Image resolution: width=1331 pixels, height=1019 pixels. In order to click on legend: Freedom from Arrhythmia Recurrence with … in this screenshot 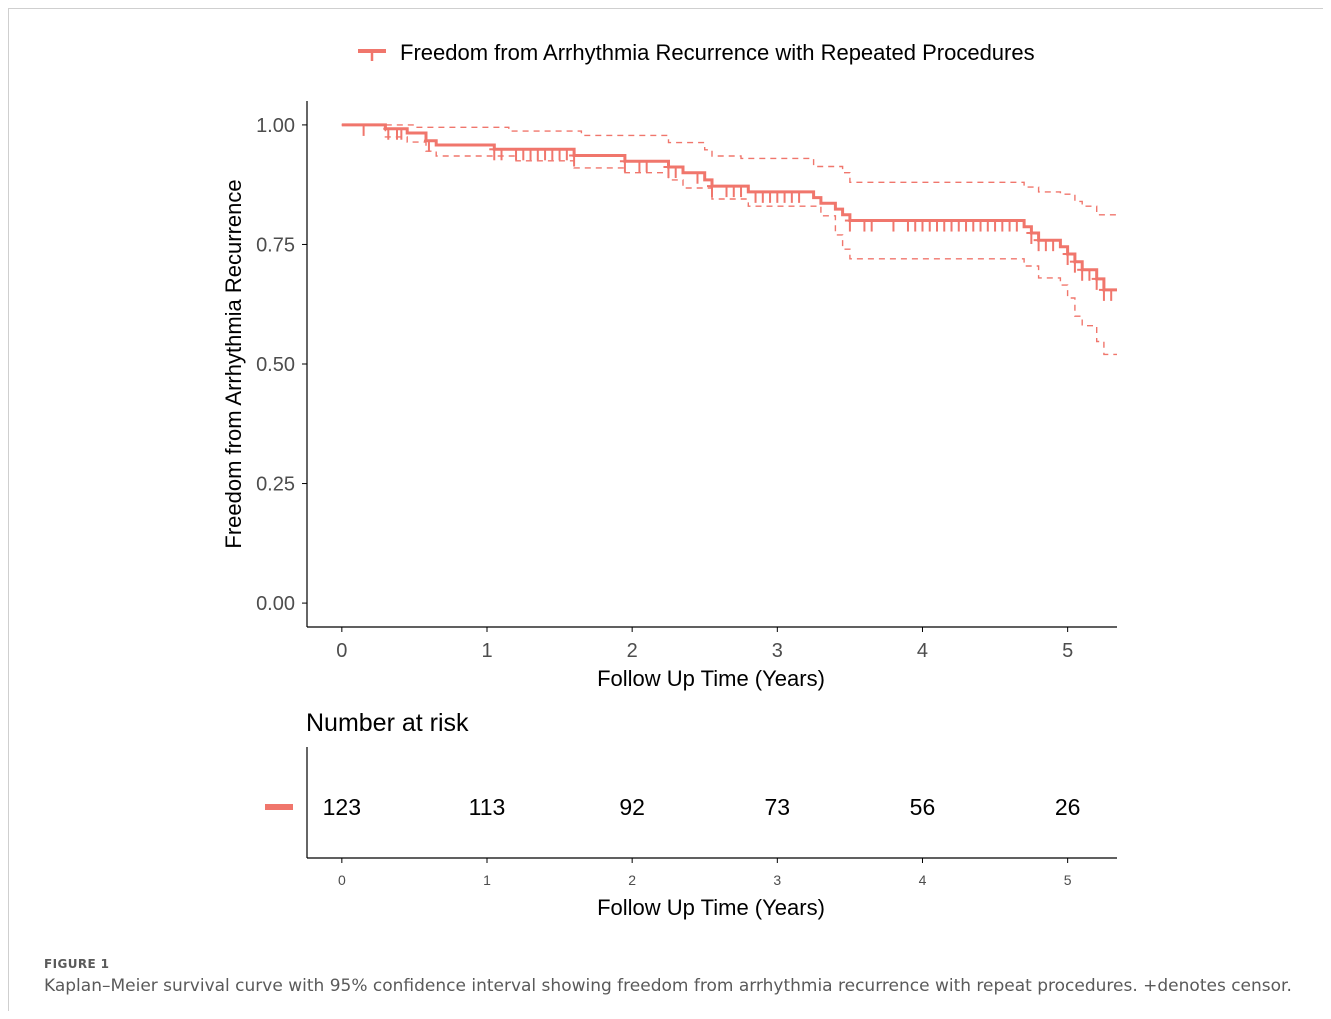, I will do `click(696, 52)`.